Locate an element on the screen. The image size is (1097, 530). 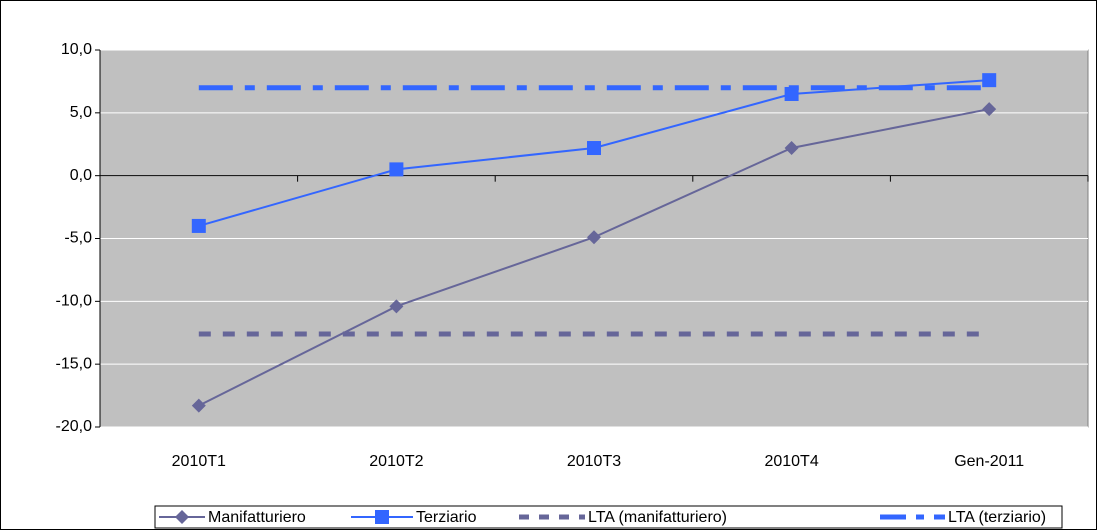
y-tick-label: 0,0 is located at coordinates (81, 175).